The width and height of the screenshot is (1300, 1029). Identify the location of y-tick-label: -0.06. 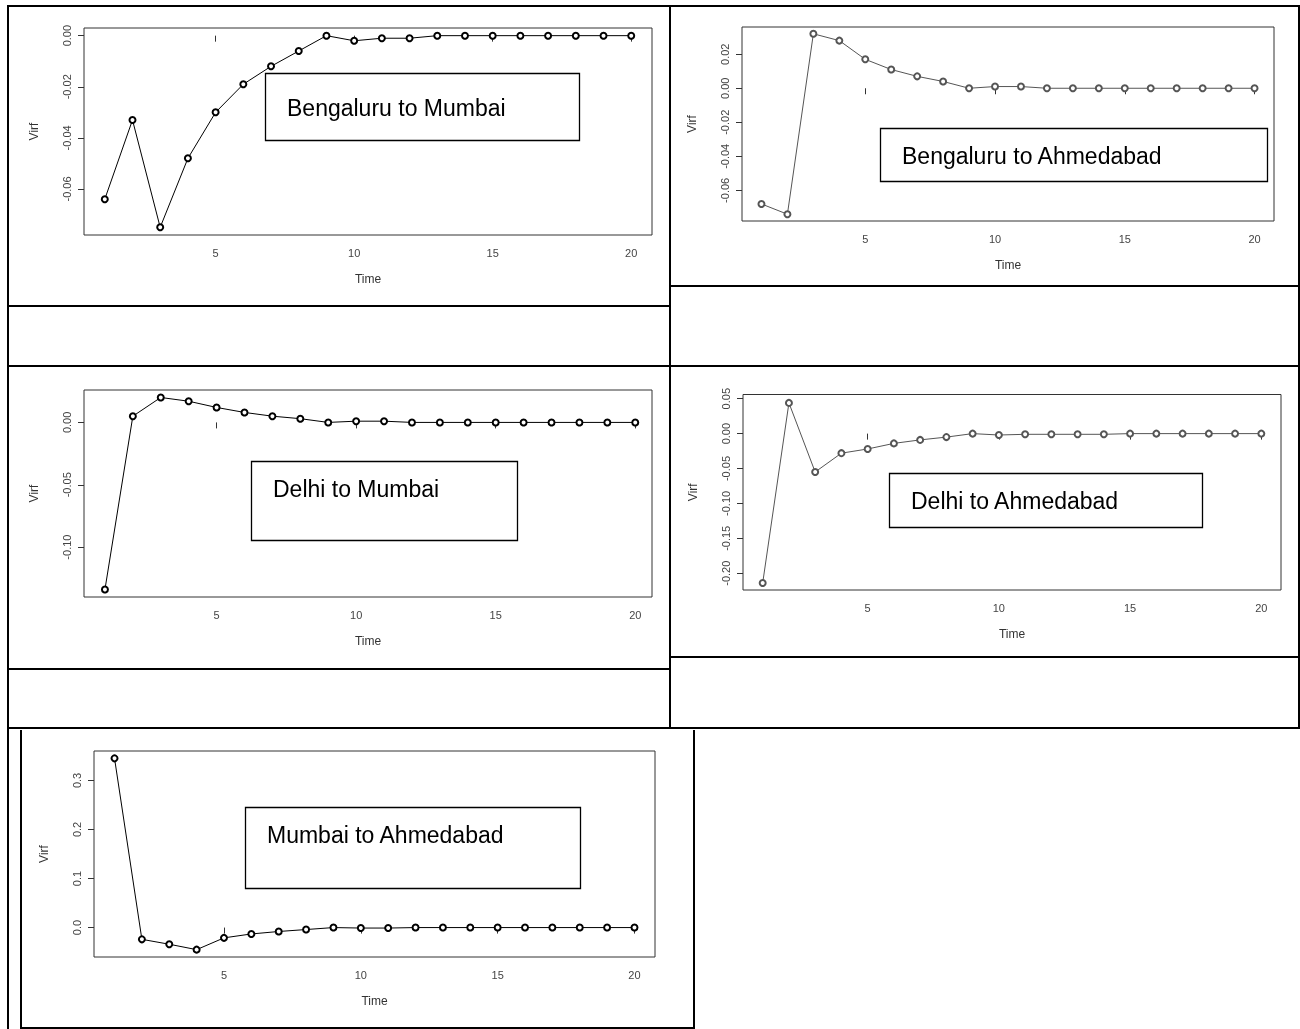
(66, 189).